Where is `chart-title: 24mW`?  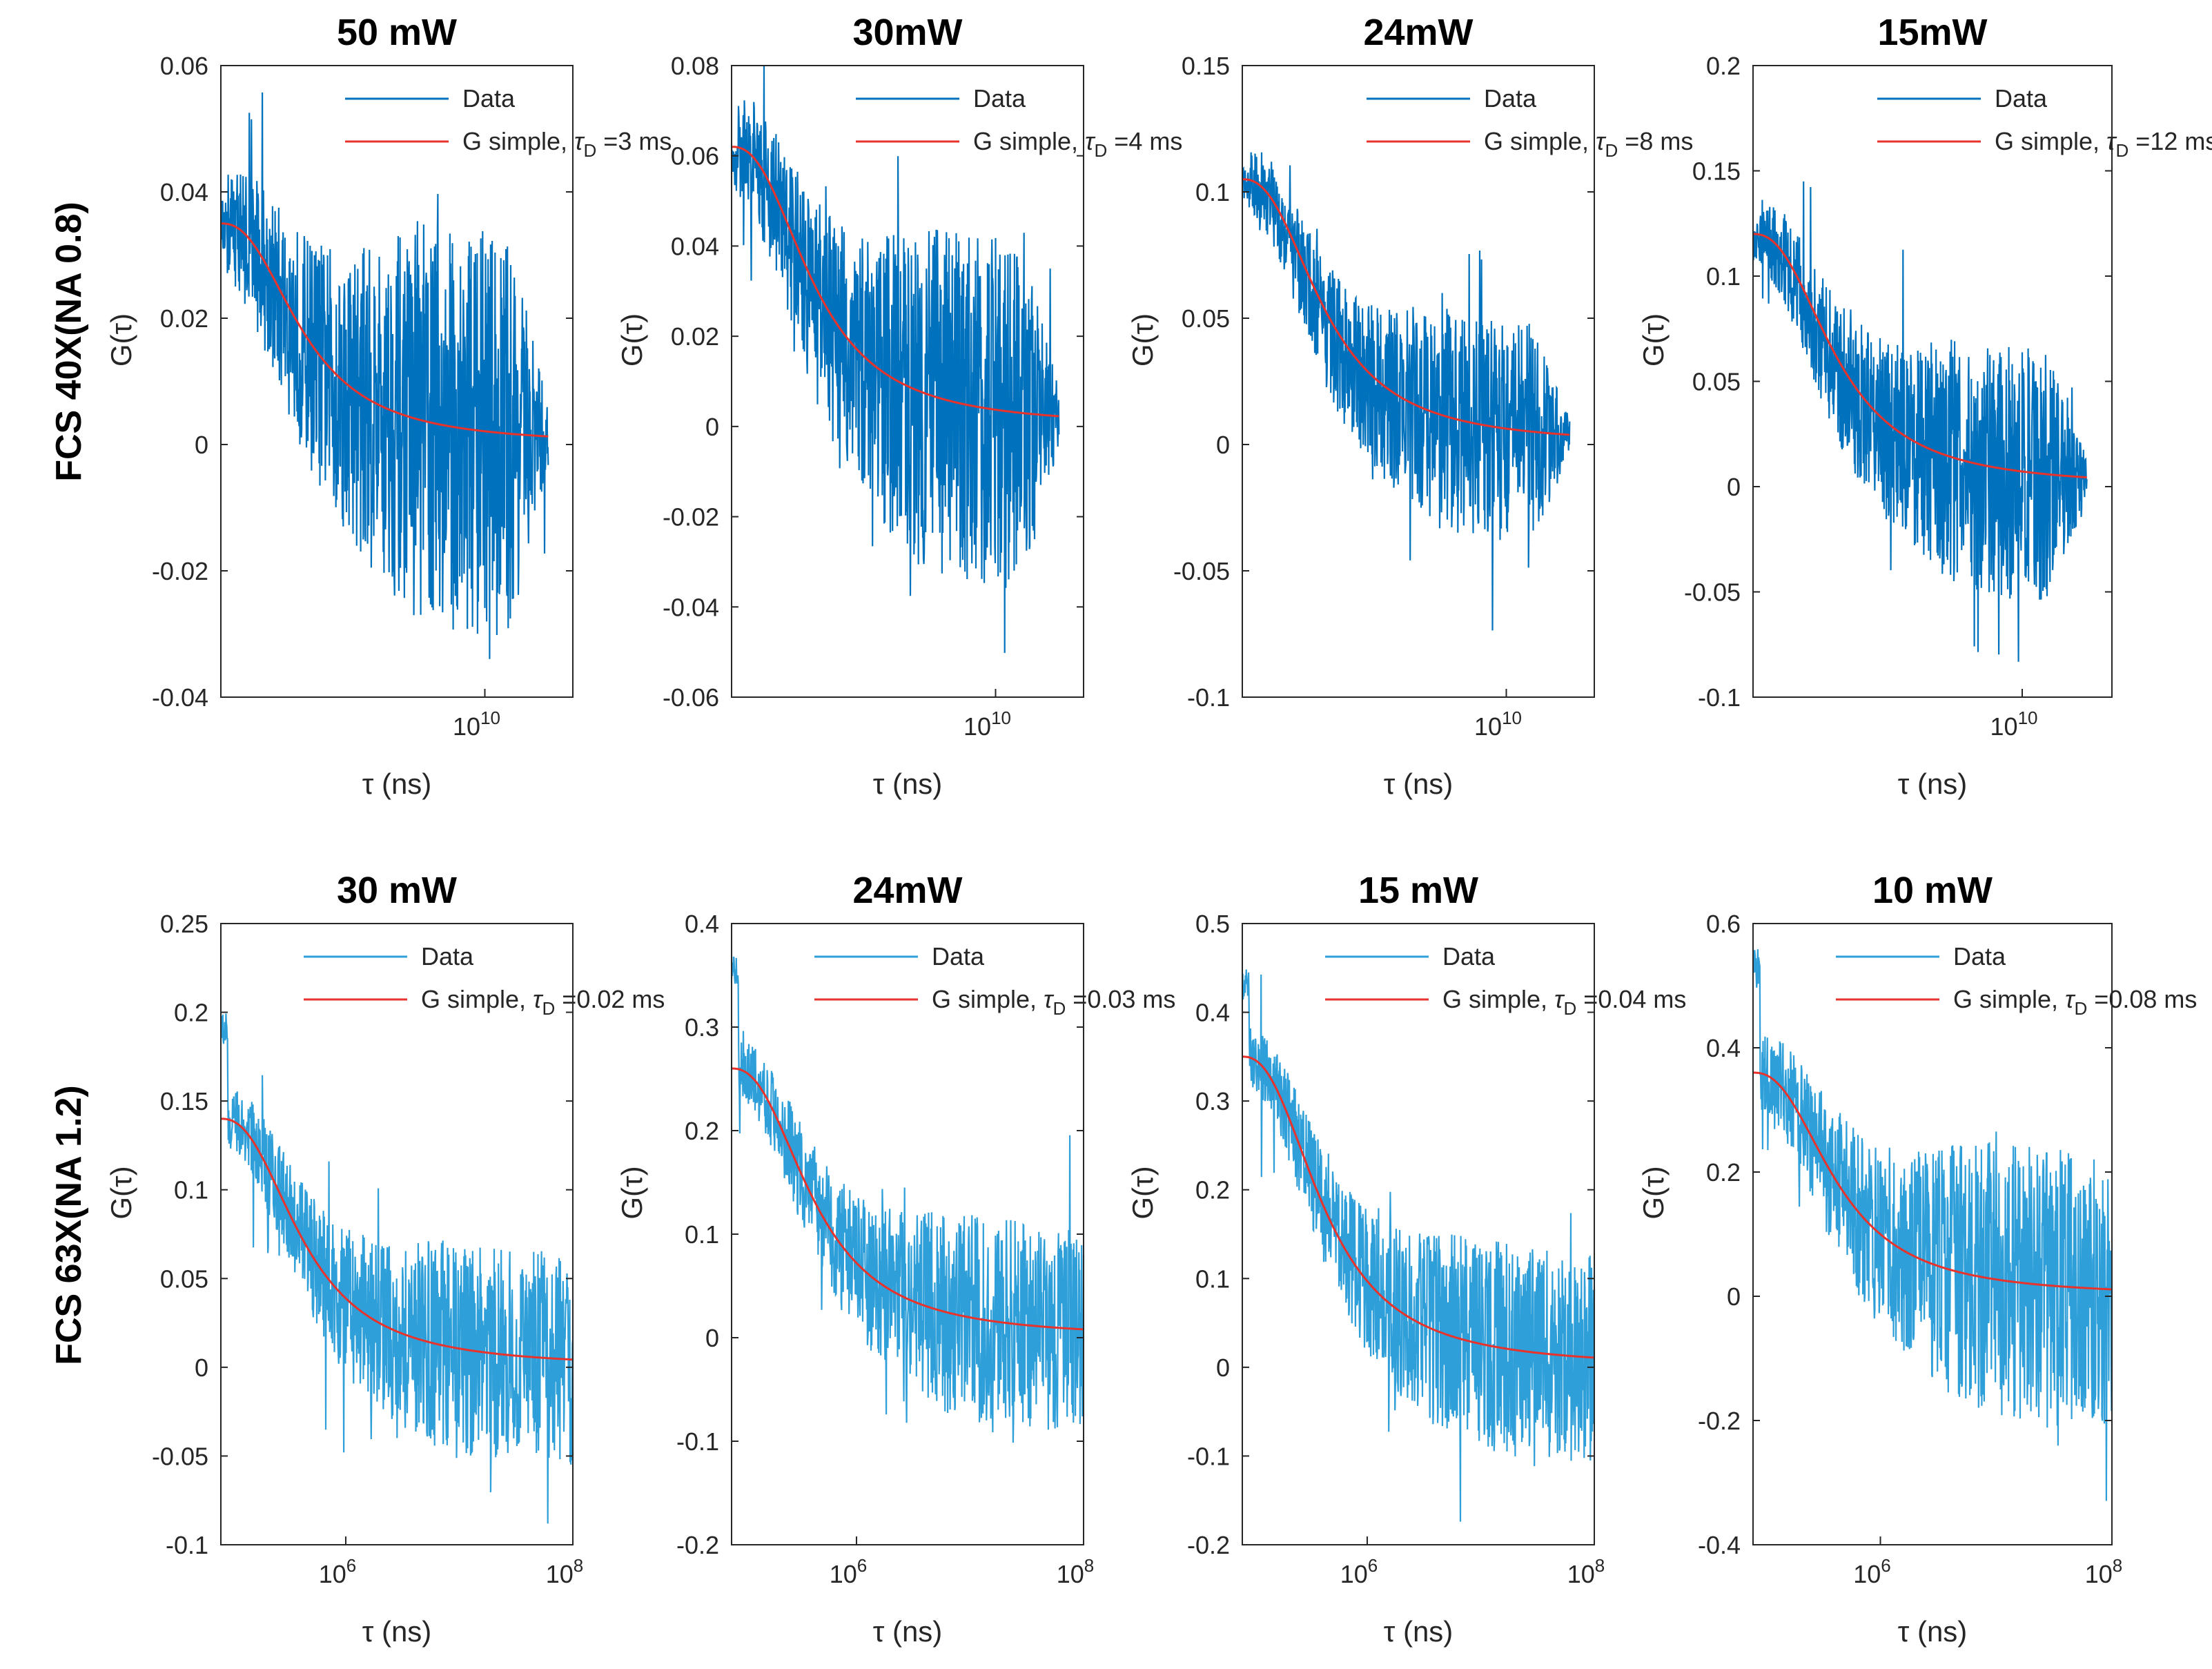 chart-title: 24mW is located at coordinates (907, 890).